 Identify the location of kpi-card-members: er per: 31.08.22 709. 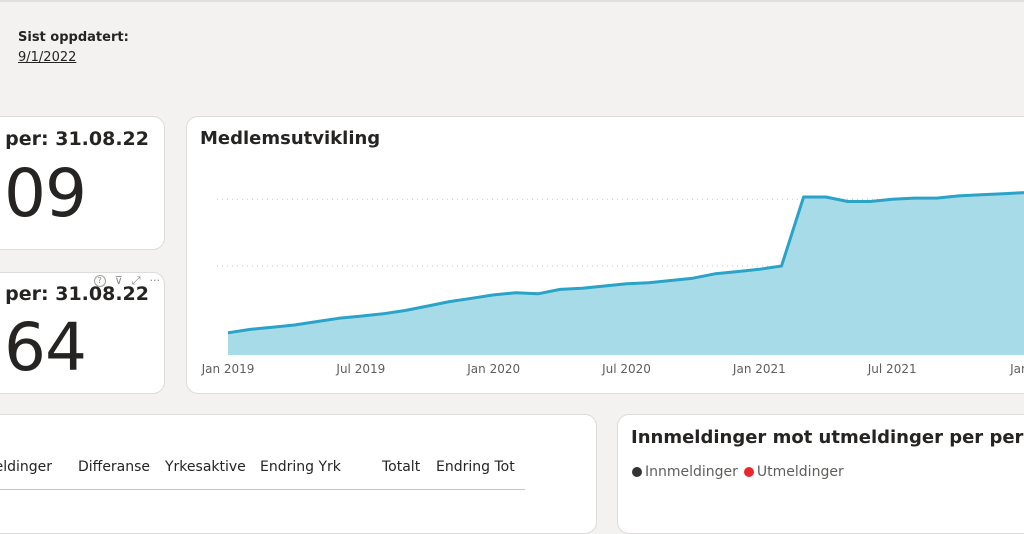
(82, 183).